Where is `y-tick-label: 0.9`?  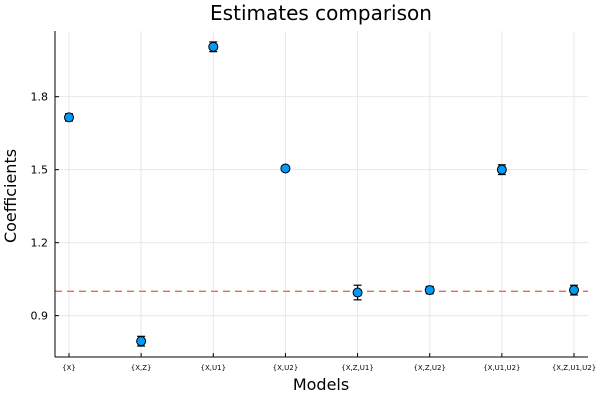 y-tick-label: 0.9 is located at coordinates (40, 316).